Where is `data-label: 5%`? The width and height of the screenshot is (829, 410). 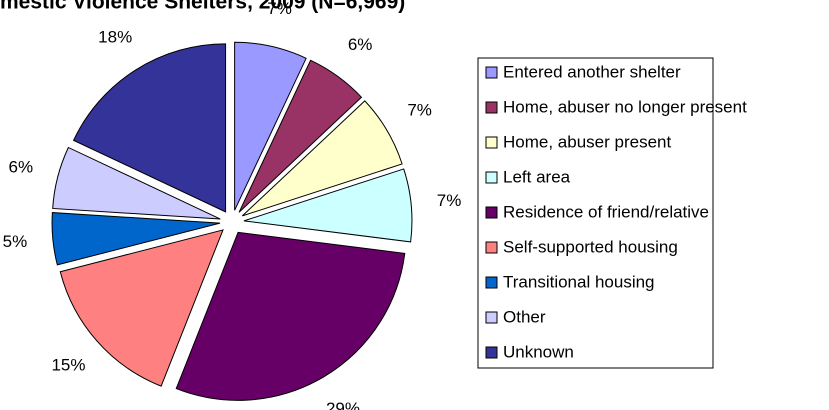 data-label: 5% is located at coordinates (15, 241).